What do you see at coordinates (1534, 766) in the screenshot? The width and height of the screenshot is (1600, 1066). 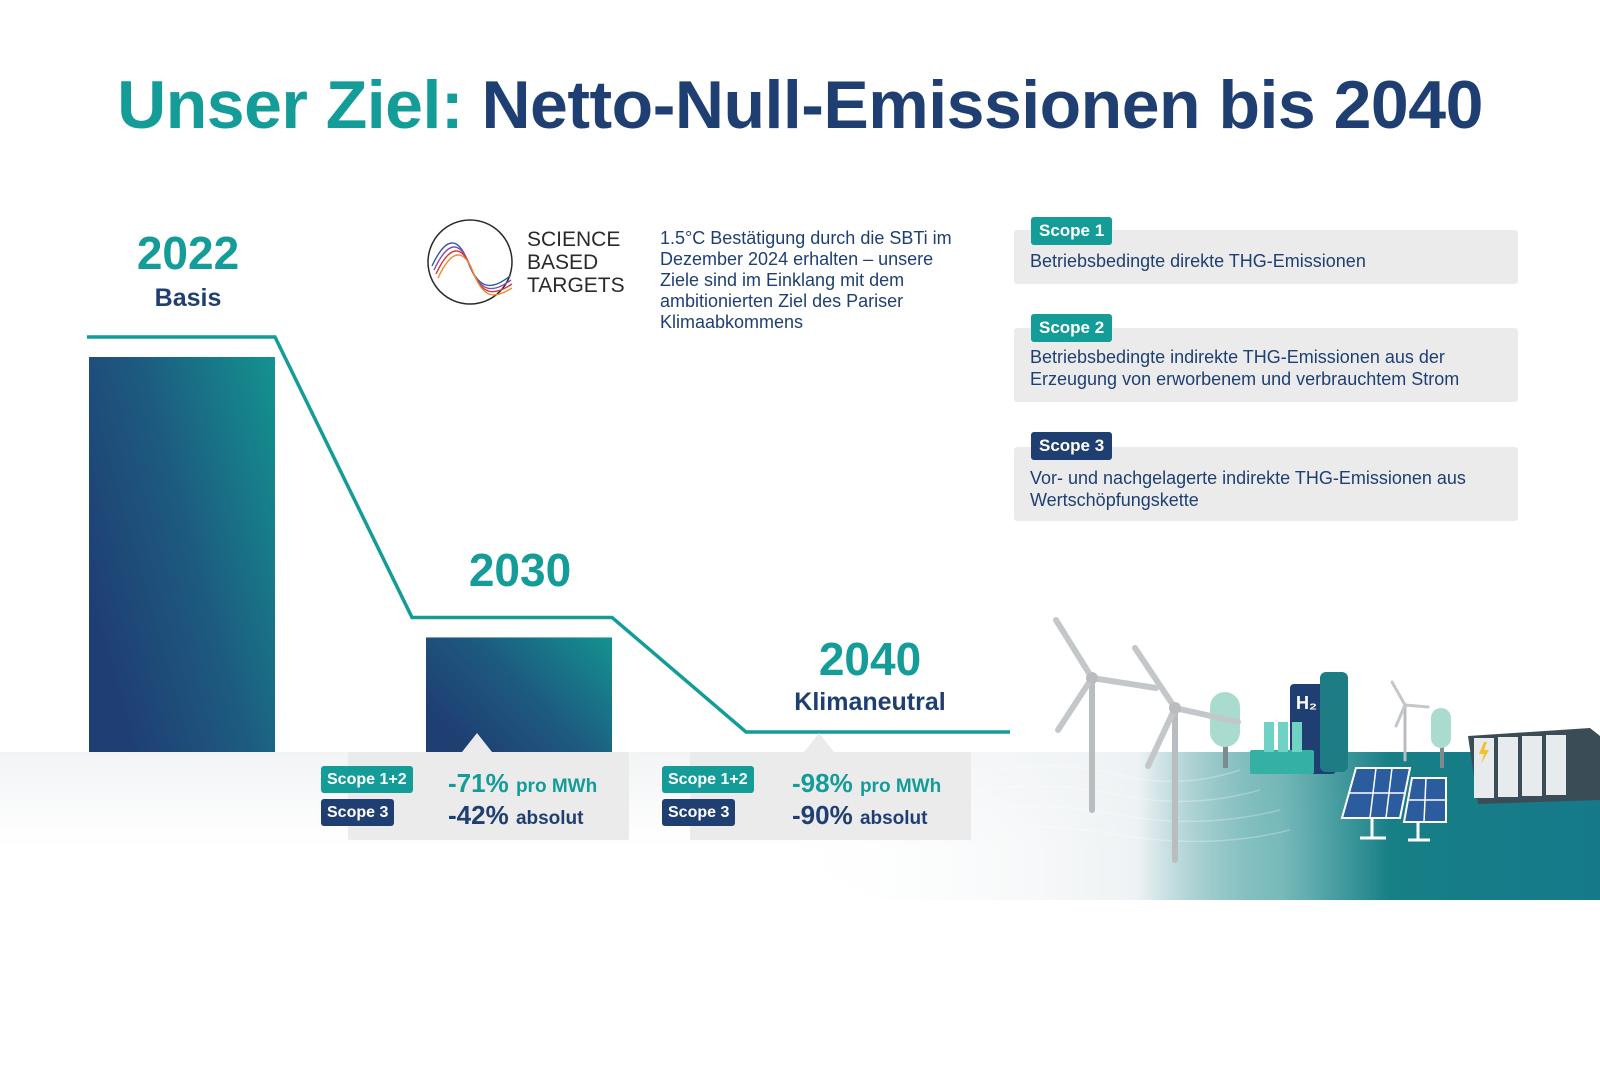 I see `battery-storage-icon` at bounding box center [1534, 766].